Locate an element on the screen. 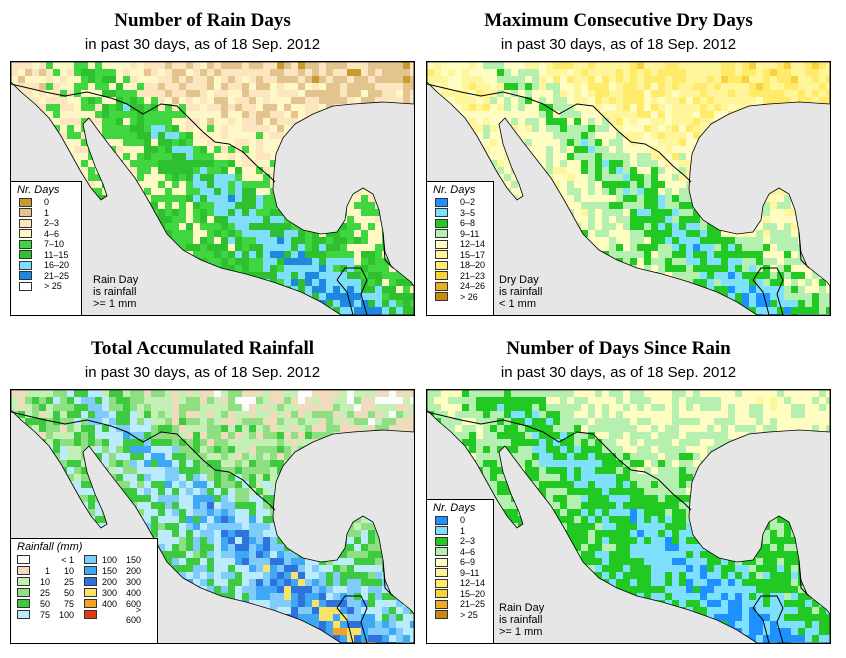  legend-range-high: 50 is located at coordinates (68, 592).